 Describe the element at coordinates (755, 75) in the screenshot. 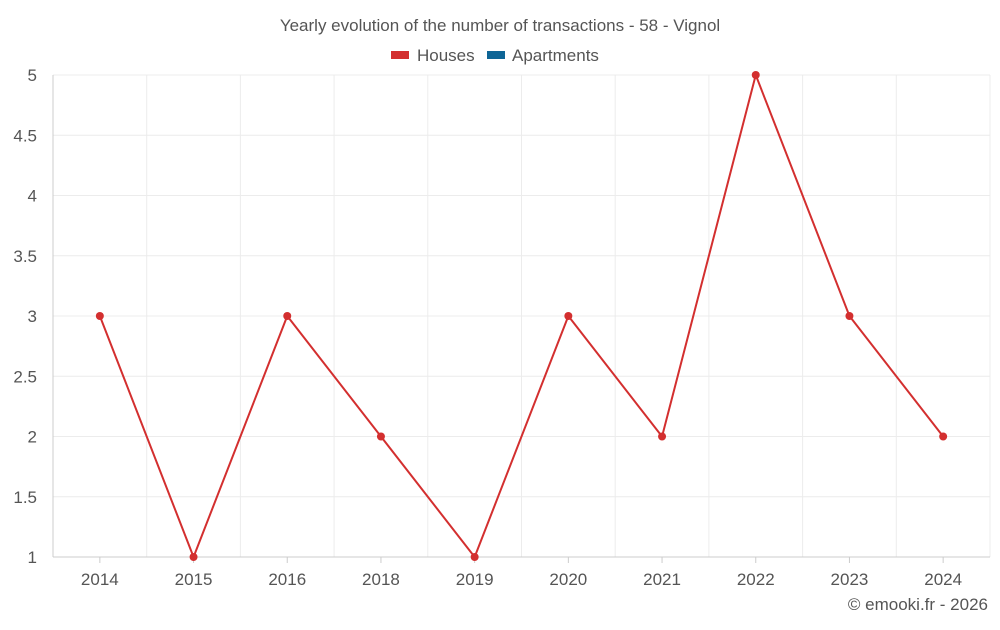

I see `data-point-houses-2022` at that location.